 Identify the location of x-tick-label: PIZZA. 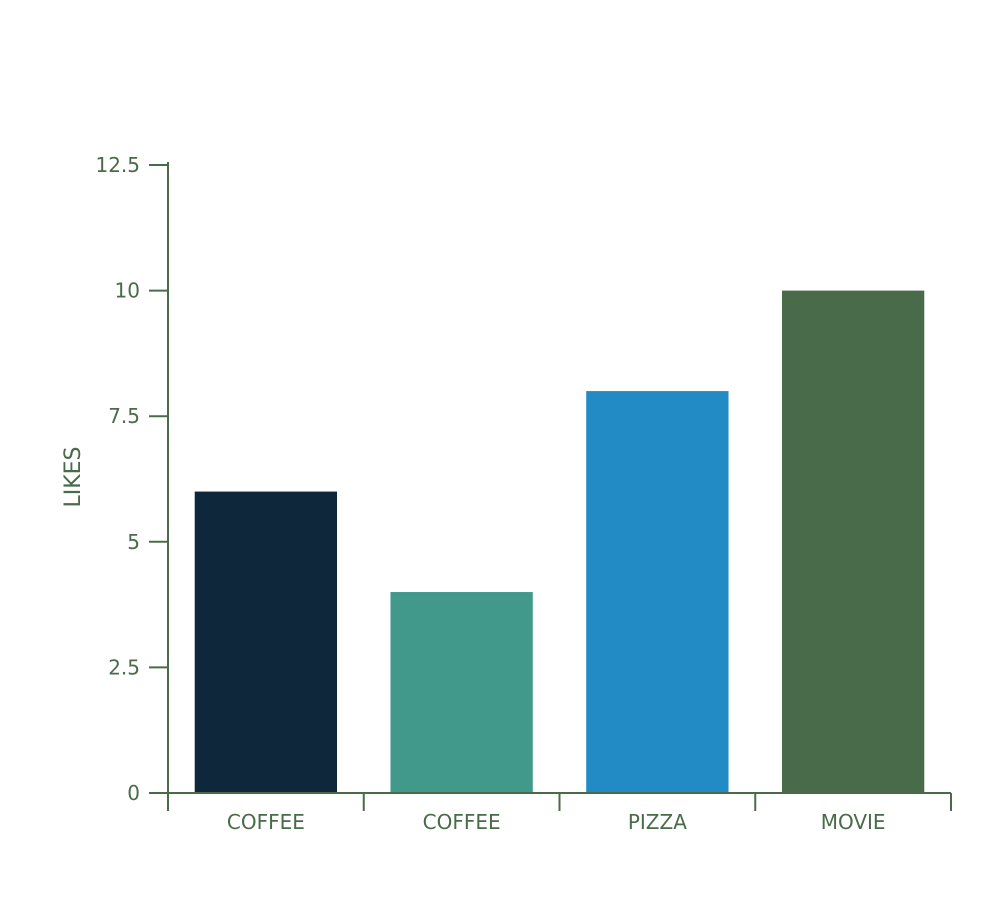
(657, 822).